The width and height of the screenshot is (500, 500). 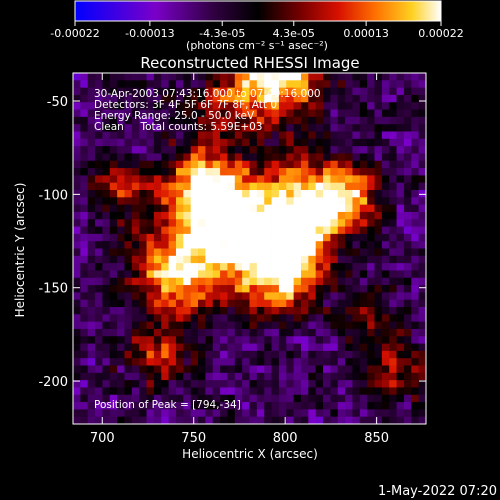 What do you see at coordinates (193, 438) in the screenshot?
I see `x-tick-label: 750` at bounding box center [193, 438].